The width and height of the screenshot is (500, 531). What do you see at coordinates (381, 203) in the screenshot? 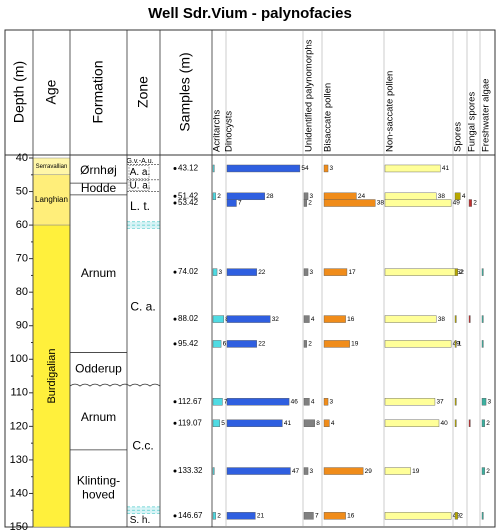
I see `value-label: 38` at bounding box center [381, 203].